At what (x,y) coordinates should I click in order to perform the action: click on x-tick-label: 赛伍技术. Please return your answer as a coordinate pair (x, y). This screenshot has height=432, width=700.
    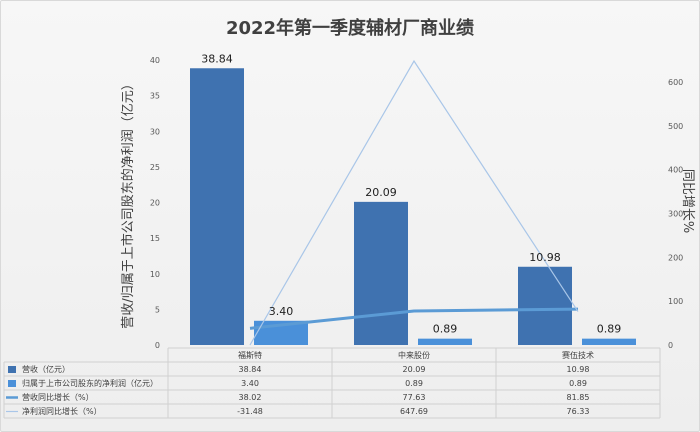
    Looking at the image, I should click on (578, 355).